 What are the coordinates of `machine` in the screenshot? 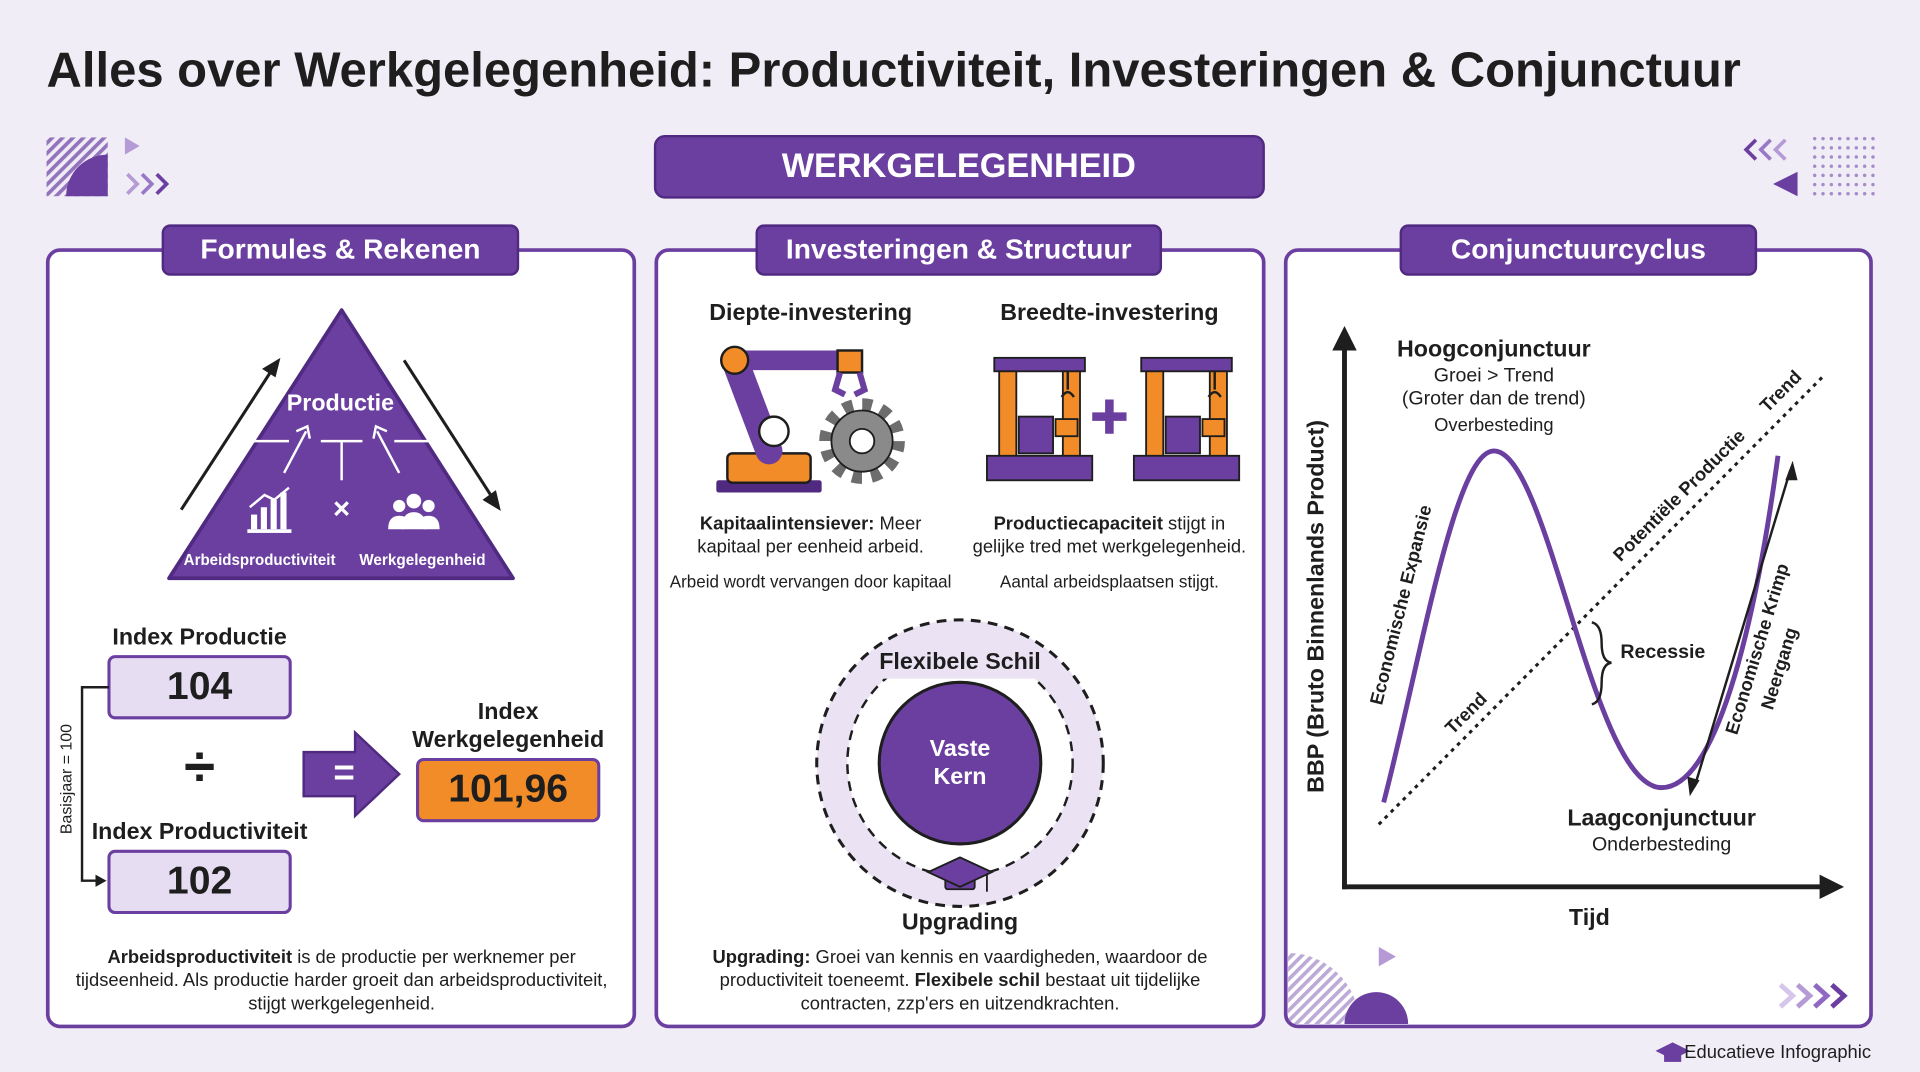 It's located at (1186, 419).